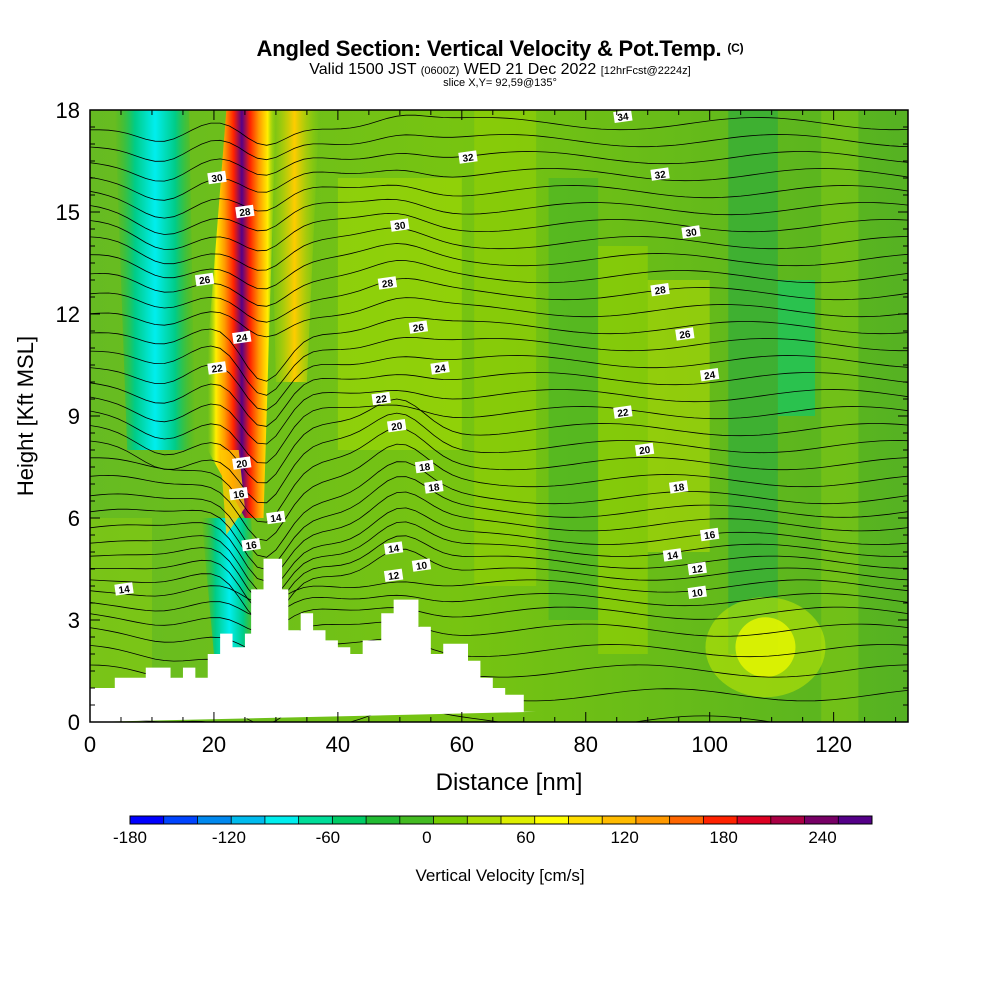  I want to click on y-axis-label: Height [Kft MSL], so click(25, 416).